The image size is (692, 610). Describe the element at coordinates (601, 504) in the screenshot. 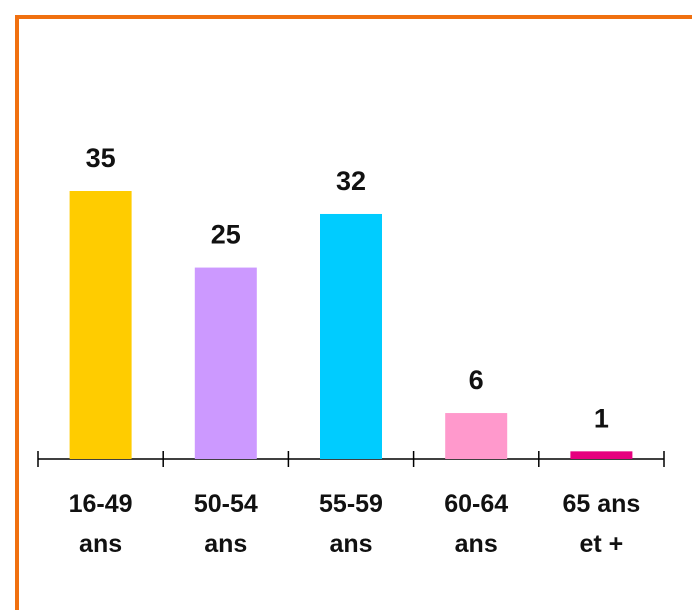

I see `x-tick-label-line: 65 ans` at that location.